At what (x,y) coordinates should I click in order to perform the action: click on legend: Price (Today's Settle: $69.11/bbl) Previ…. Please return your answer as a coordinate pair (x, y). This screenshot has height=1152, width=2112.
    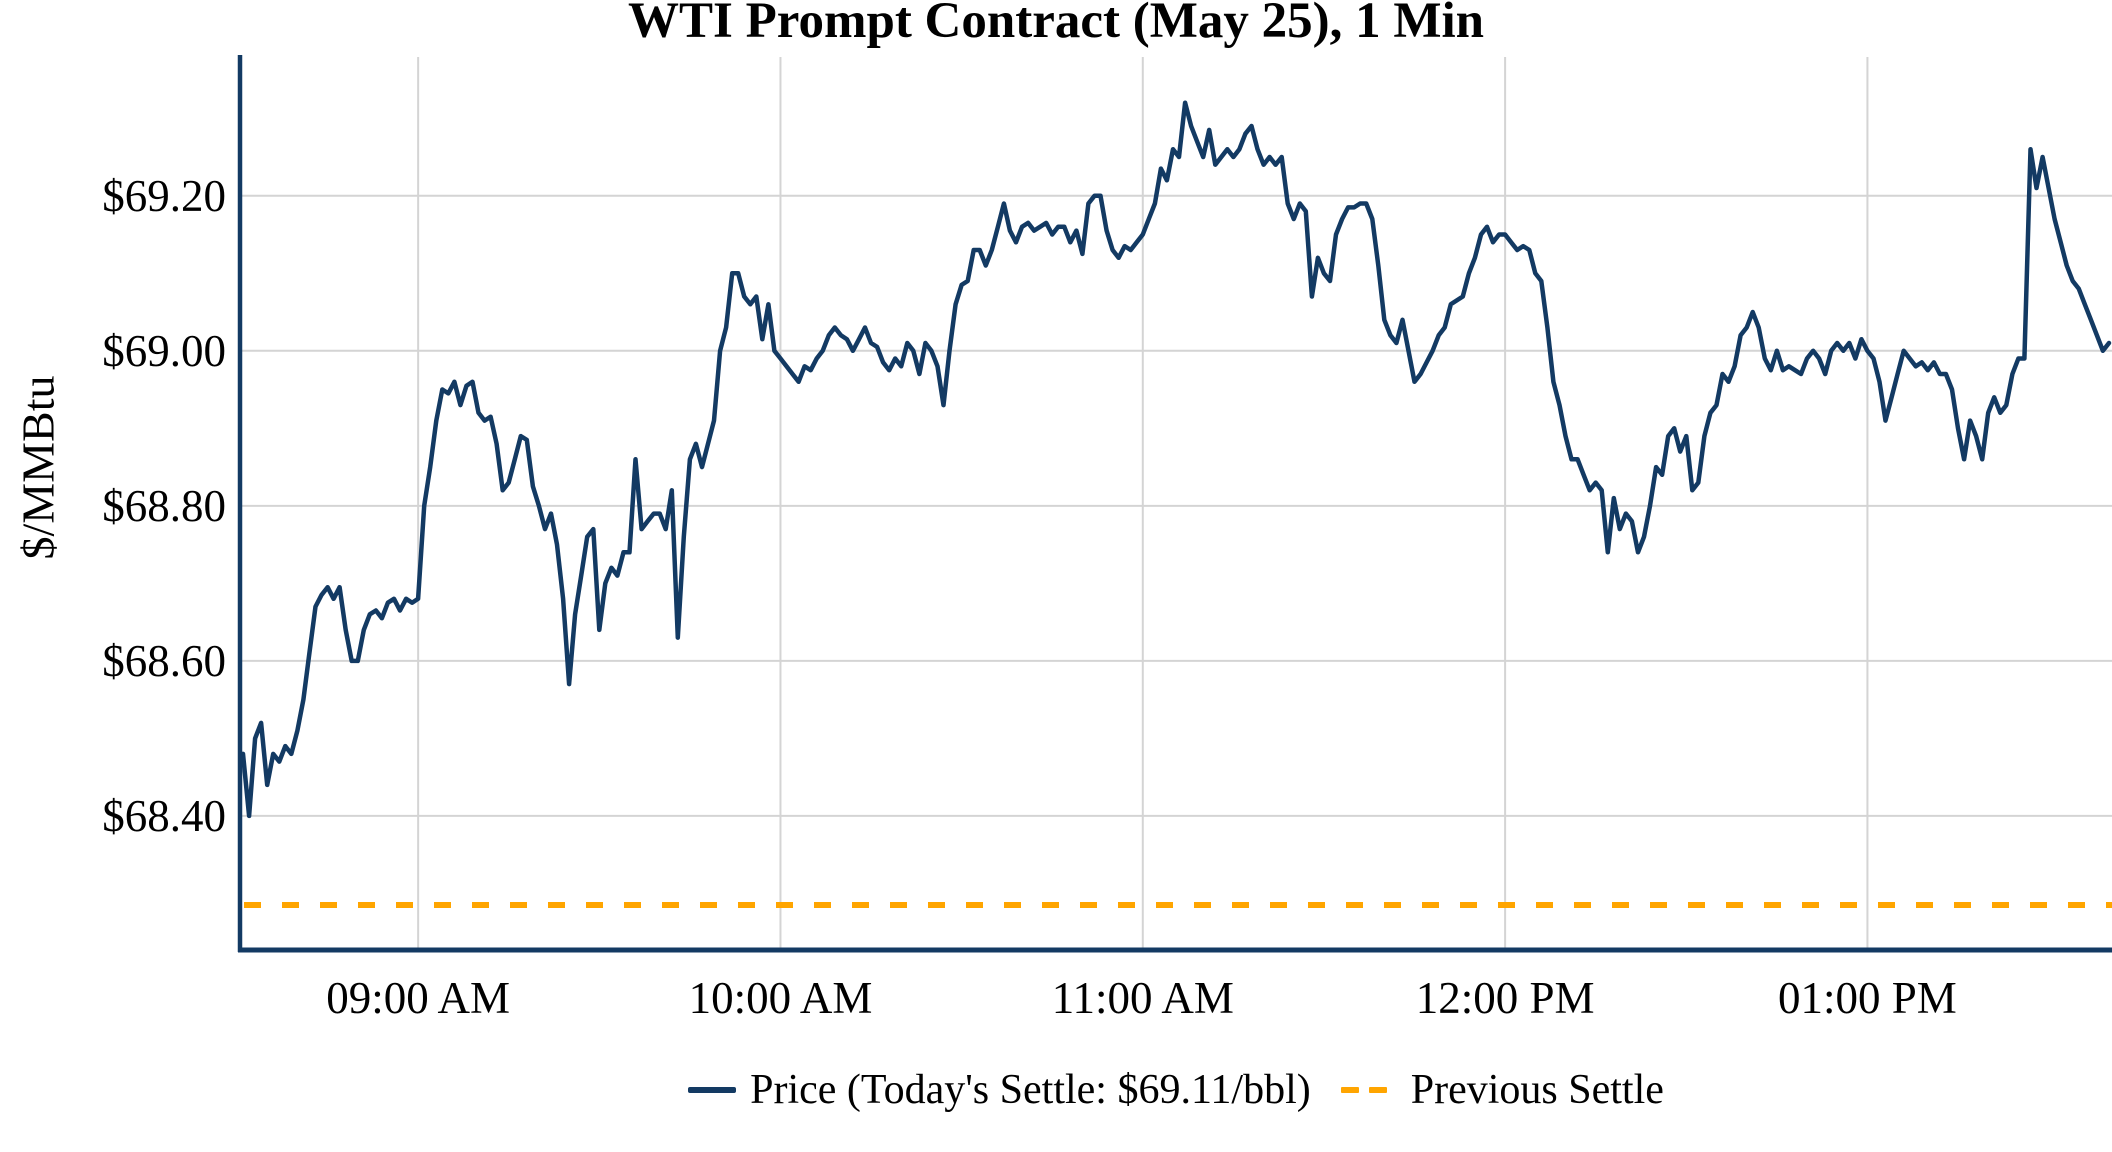
    Looking at the image, I should click on (1176, 1090).